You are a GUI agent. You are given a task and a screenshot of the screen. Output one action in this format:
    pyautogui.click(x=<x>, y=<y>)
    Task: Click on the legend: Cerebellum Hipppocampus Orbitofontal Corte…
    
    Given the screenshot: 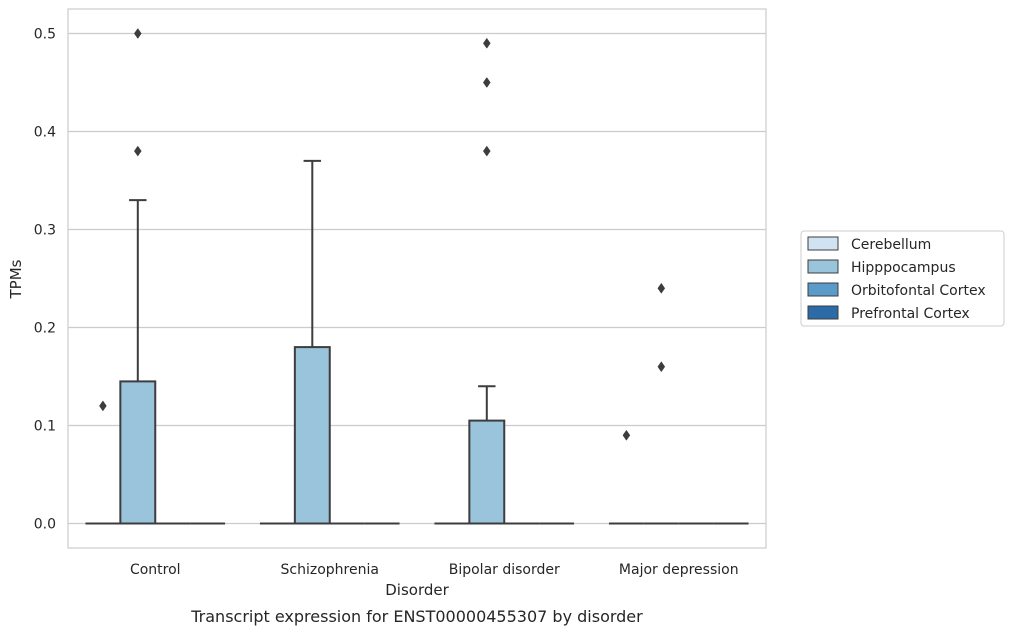 What is the action you would take?
    pyautogui.click(x=902, y=278)
    